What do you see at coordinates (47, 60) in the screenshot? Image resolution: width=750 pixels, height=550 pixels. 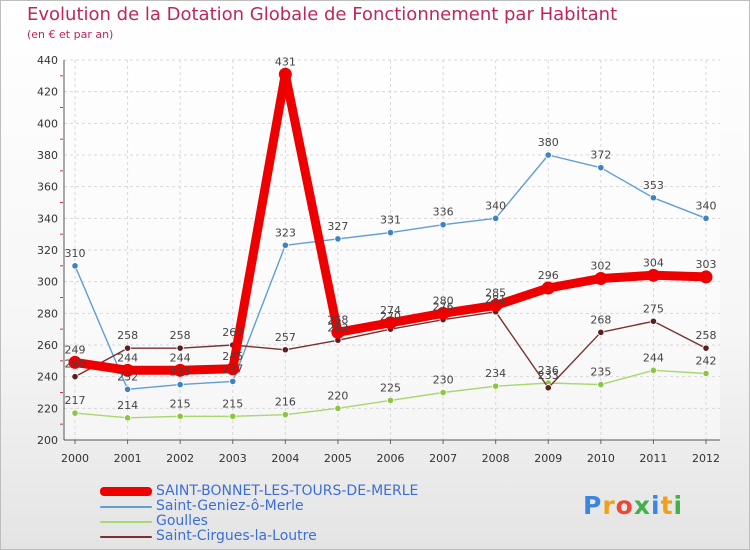 I see `y-tick-label: 440` at bounding box center [47, 60].